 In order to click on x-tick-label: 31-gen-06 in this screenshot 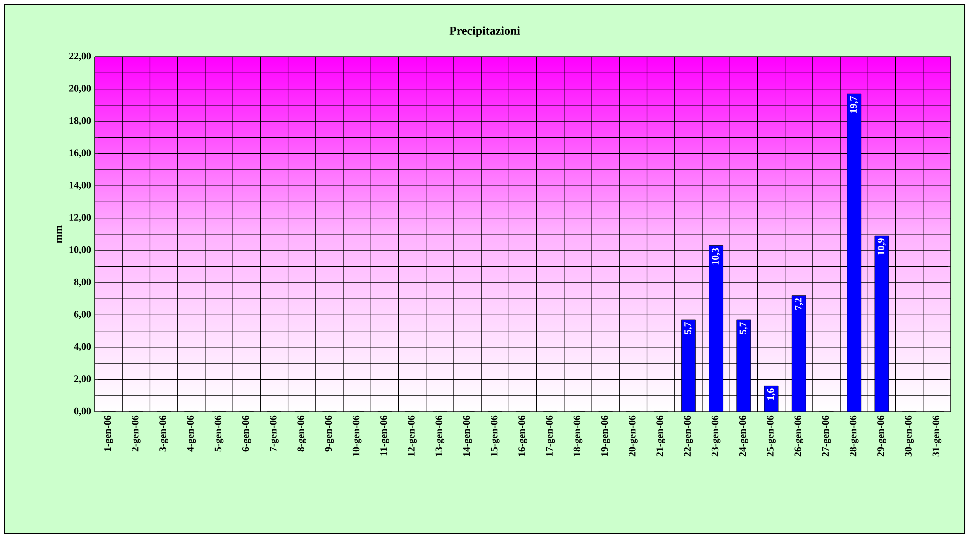, I will do `click(937, 436)`.